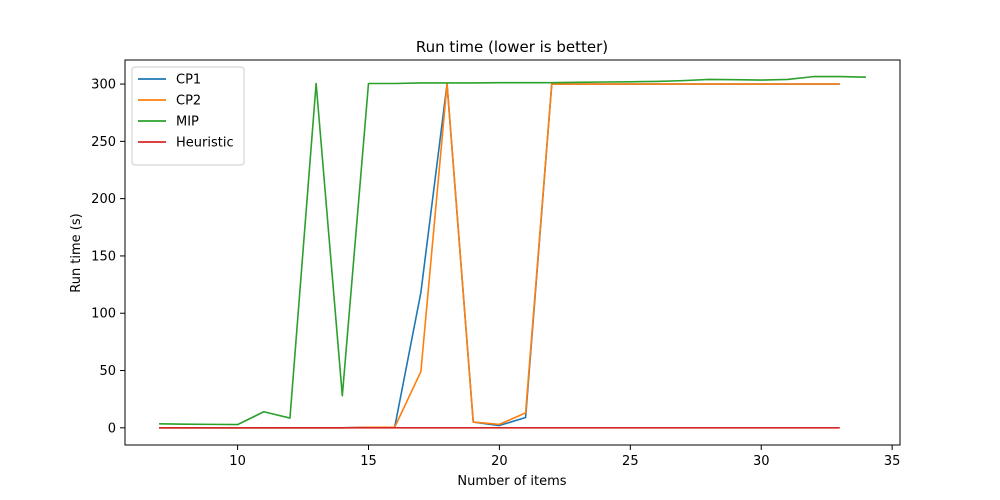  What do you see at coordinates (368, 461) in the screenshot?
I see `x-tick-label: 15` at bounding box center [368, 461].